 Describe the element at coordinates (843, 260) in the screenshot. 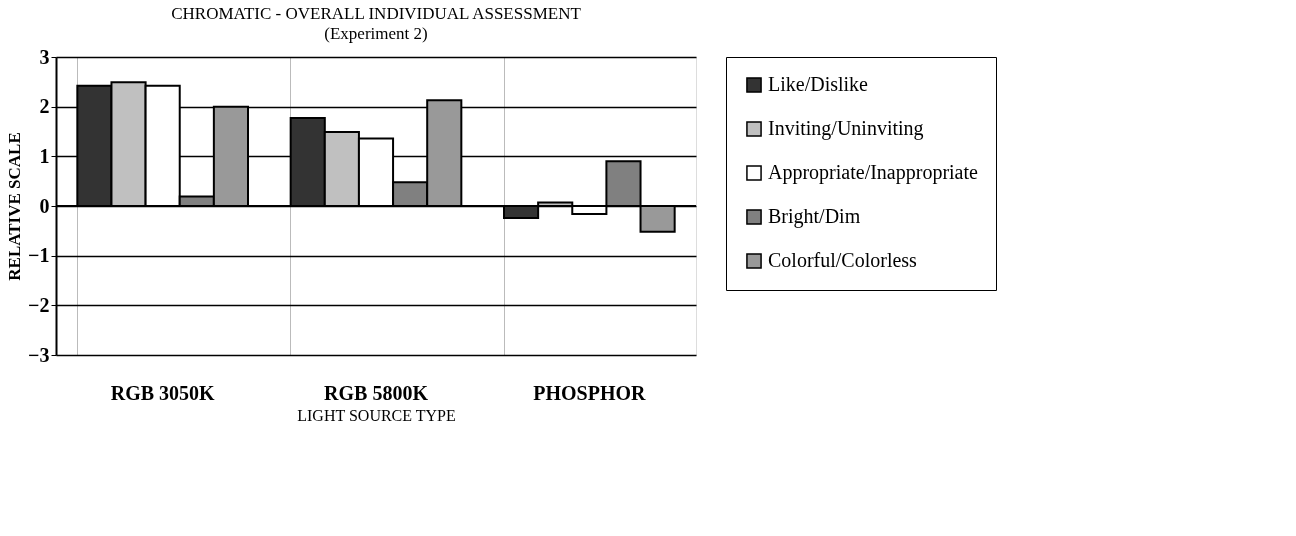

I see `legend-label: Colorful/Colorless` at that location.